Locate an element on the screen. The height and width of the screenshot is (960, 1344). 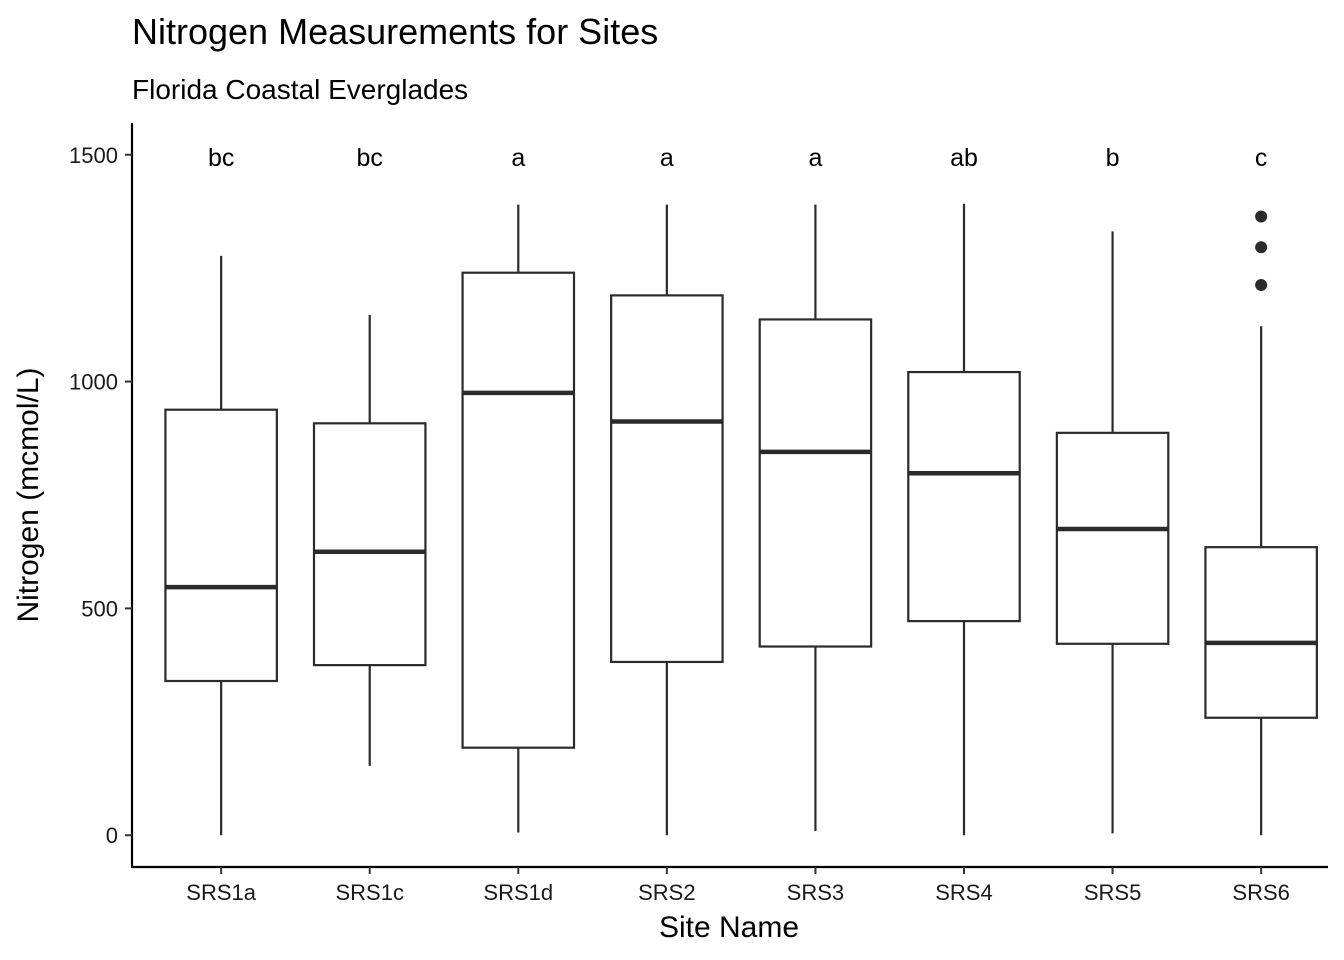
box-srs2: a is located at coordinates (667, 490).